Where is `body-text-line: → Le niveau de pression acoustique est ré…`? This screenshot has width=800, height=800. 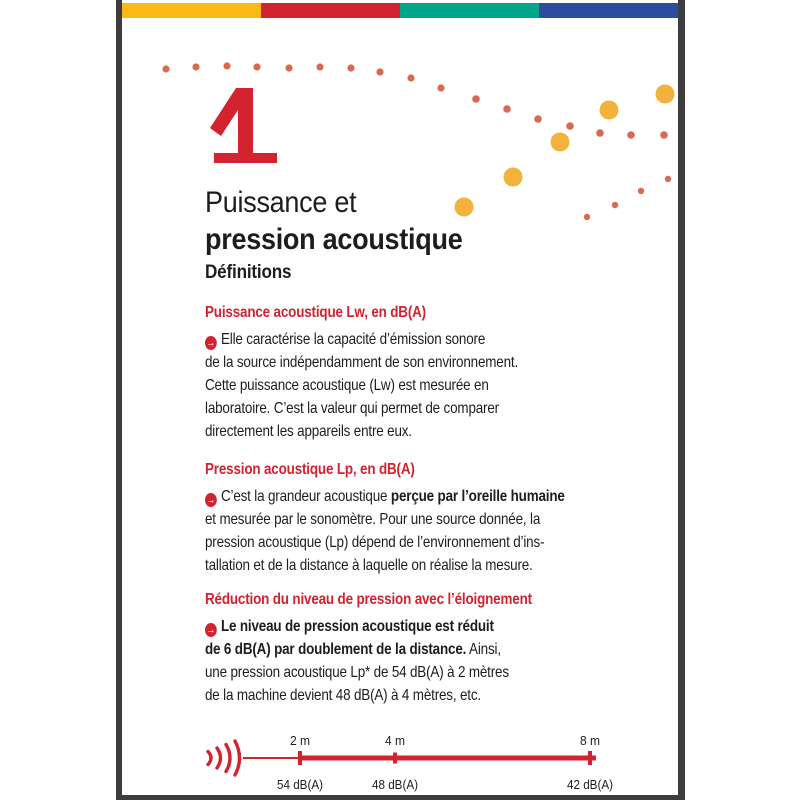 body-text-line: → Le niveau de pression acoustique est ré… is located at coordinates (385, 626).